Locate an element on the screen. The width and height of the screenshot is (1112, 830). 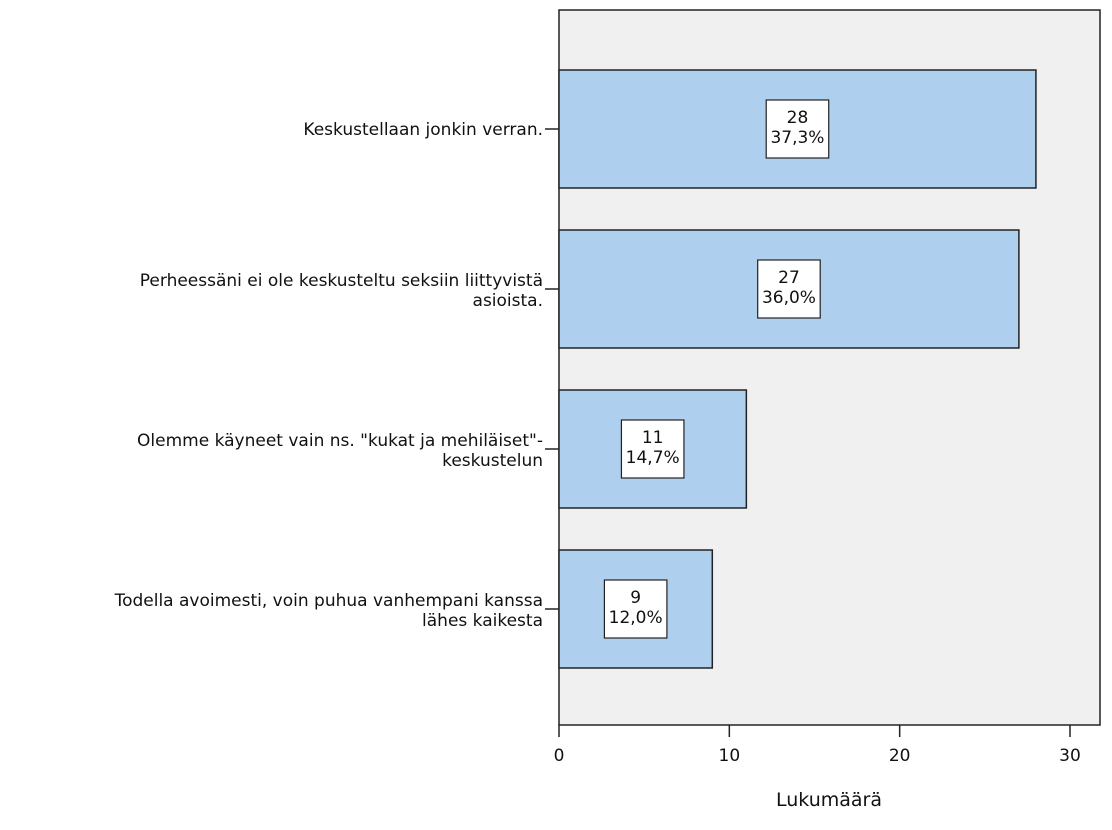
data-label-percent-3: 12,0% is located at coordinates (636, 618).